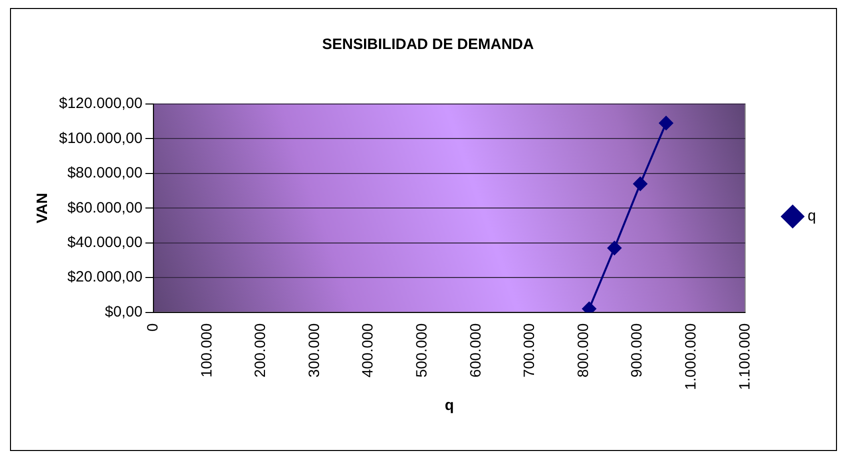  Describe the element at coordinates (583, 350) in the screenshot. I see `x-tick-label: 800.000` at that location.